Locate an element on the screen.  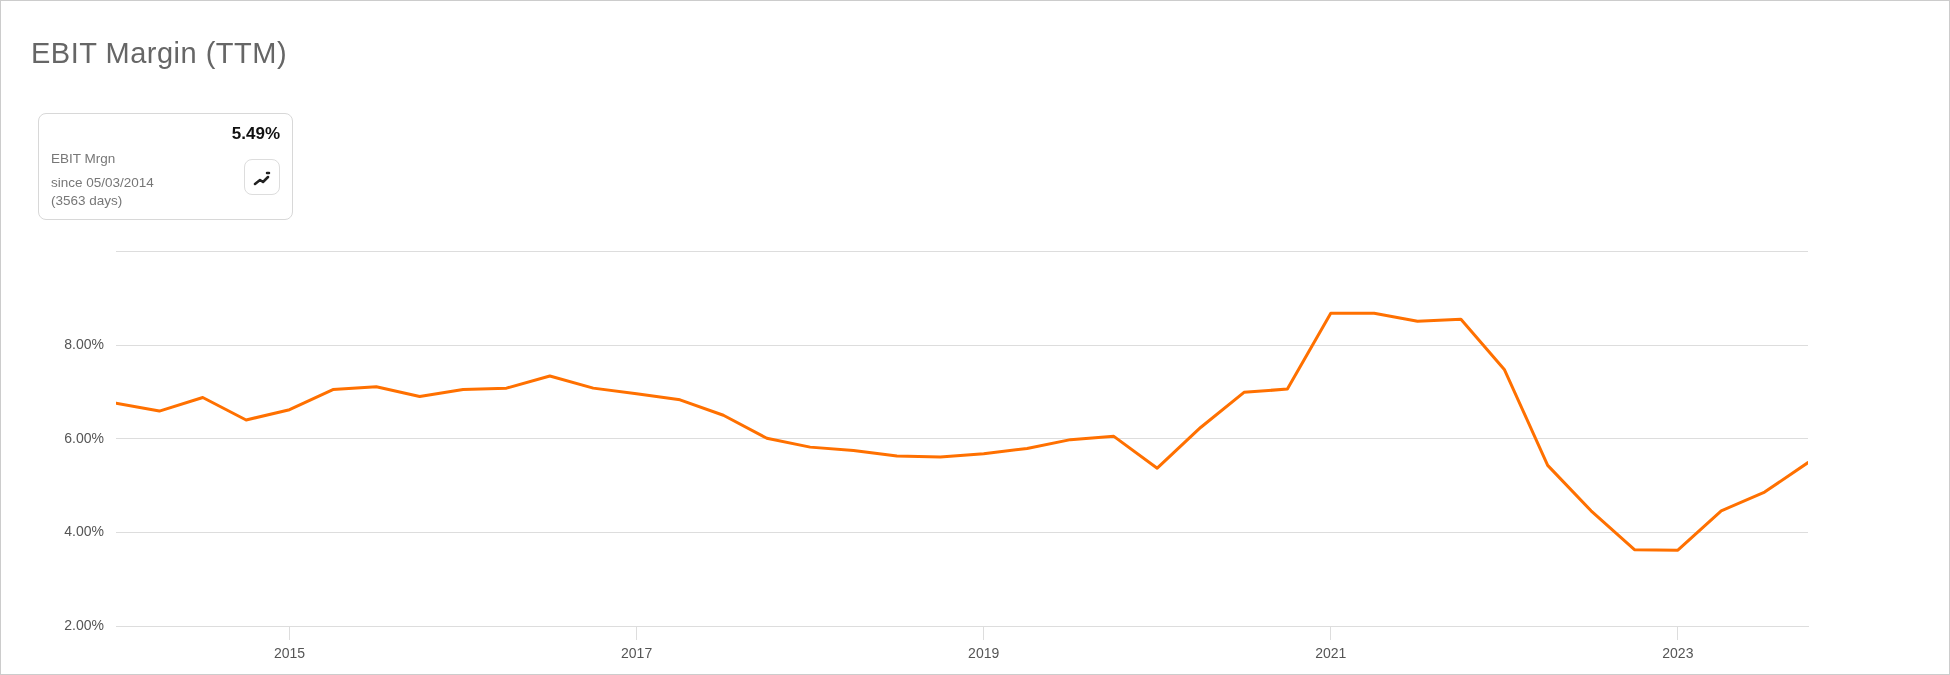
y-tick-label: 6.00% is located at coordinates (84, 437).